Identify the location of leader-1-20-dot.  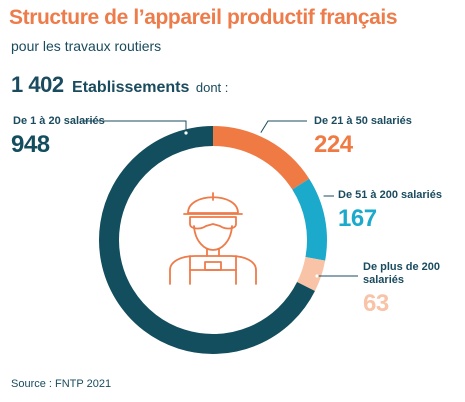
(186, 133).